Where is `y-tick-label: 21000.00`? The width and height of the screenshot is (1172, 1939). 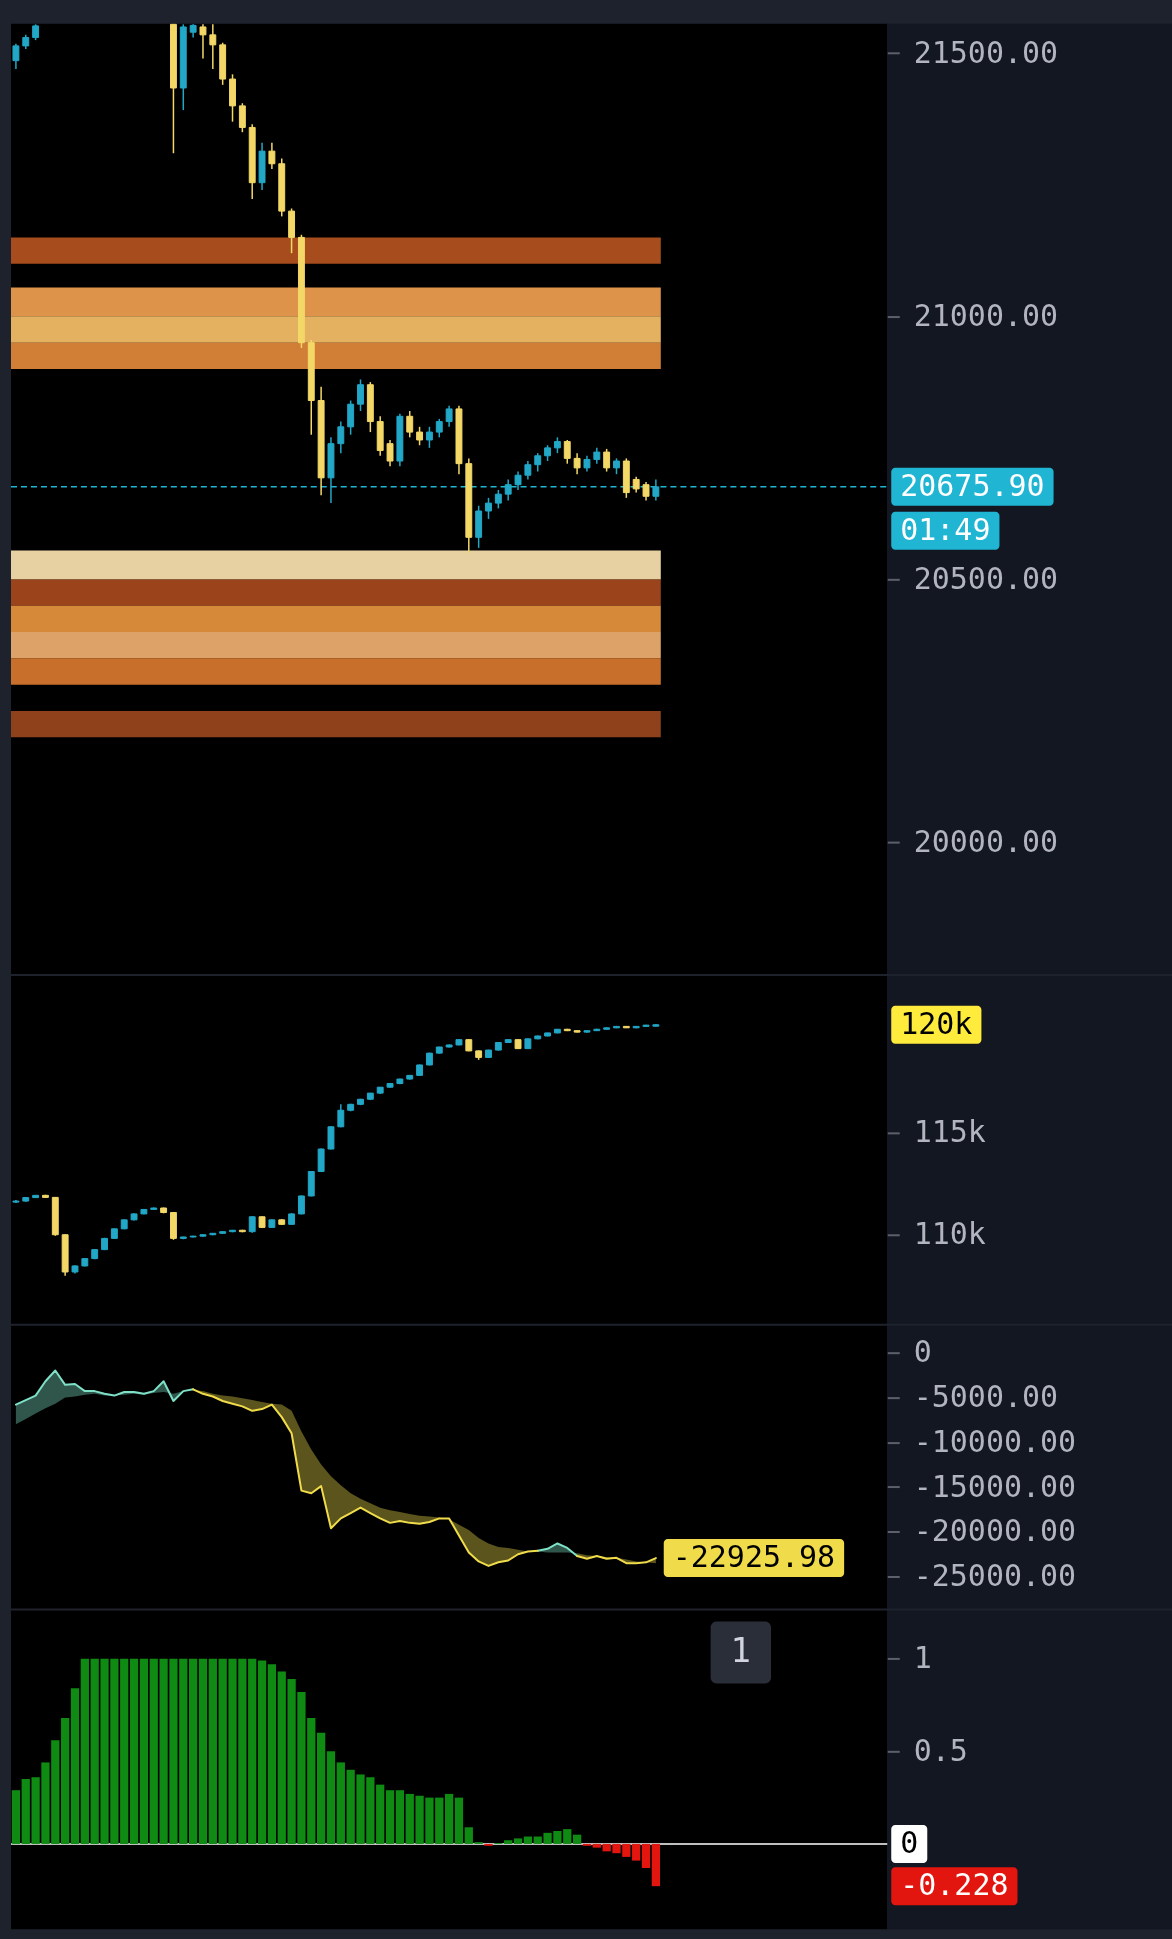 y-tick-label: 21000.00 is located at coordinates (986, 315).